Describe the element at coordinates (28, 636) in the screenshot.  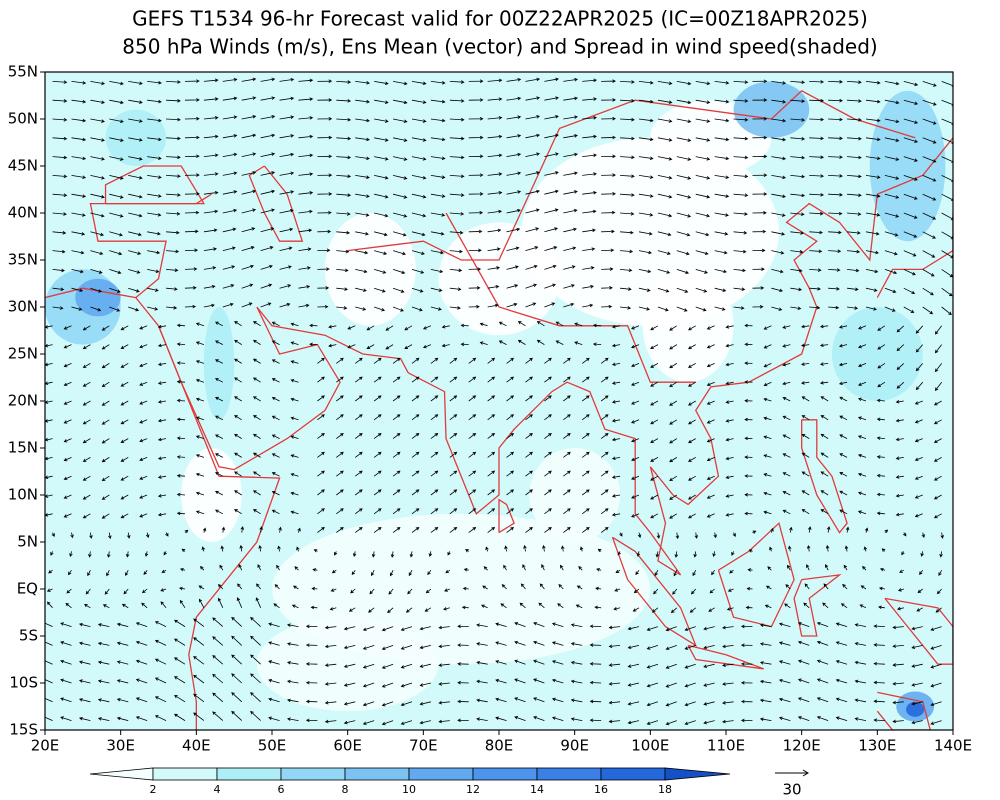
I see `y-tick-label: 5S` at that location.